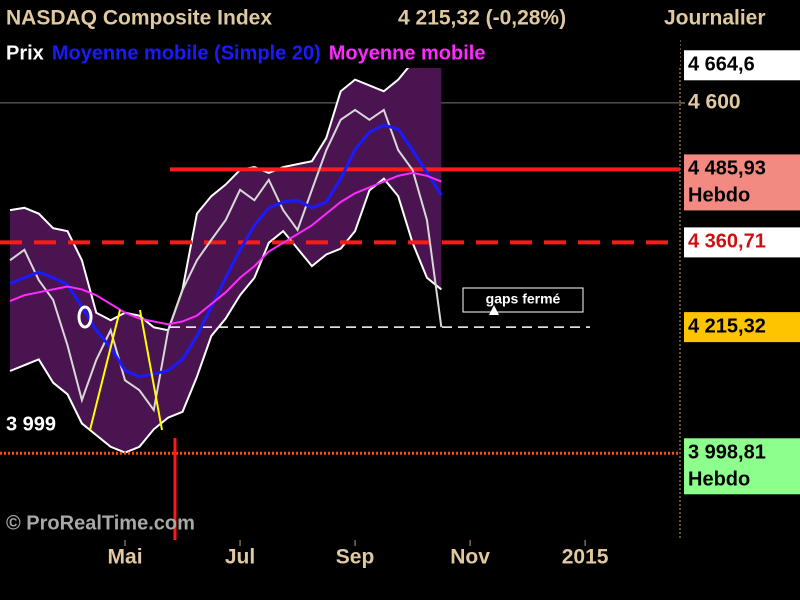 The width and height of the screenshot is (800, 600). Describe the element at coordinates (125, 557) in the screenshot. I see `x-tick-label: Mai` at that location.